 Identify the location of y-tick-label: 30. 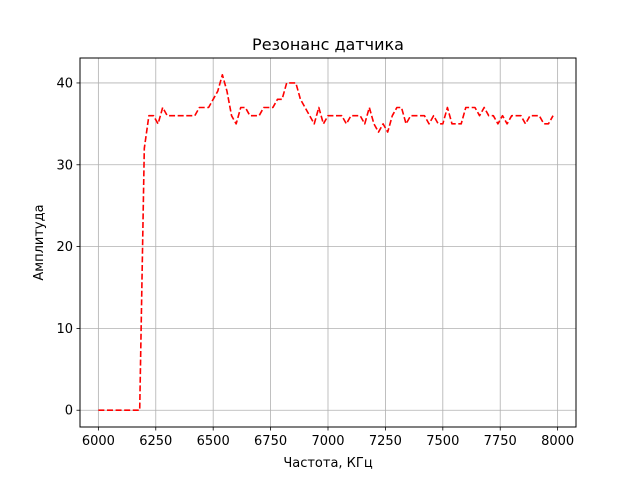
(64, 165).